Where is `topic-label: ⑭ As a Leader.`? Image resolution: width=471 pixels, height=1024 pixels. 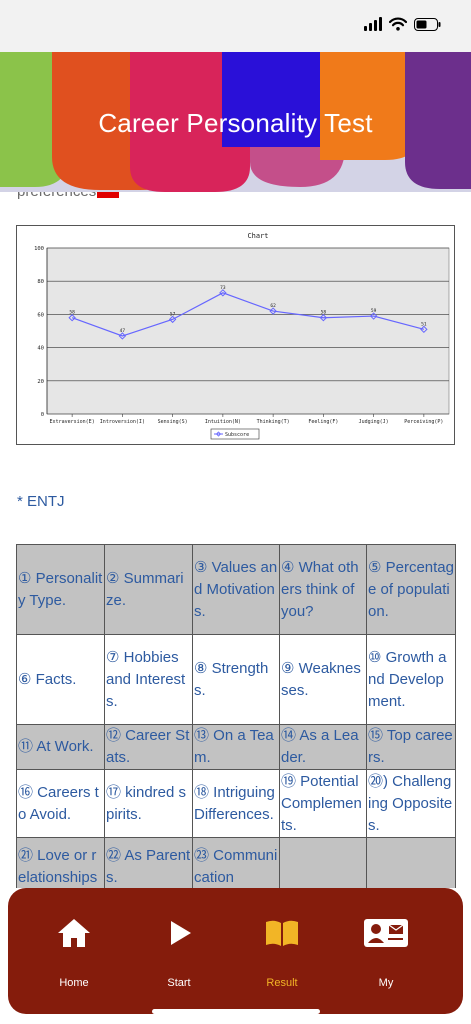 topic-label: ⑭ As a Leader. is located at coordinates (320, 746).